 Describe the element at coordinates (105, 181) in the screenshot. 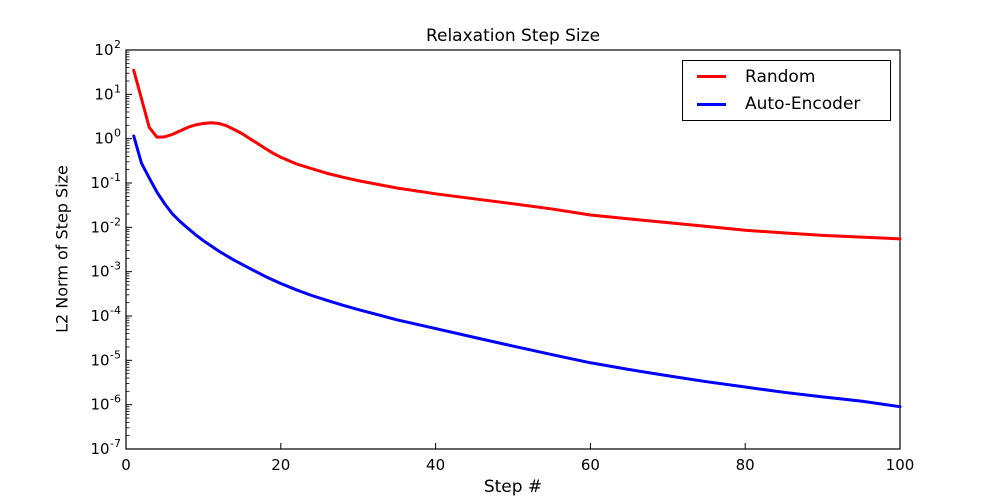

I see `y-tick-label: 10⁻¹` at that location.